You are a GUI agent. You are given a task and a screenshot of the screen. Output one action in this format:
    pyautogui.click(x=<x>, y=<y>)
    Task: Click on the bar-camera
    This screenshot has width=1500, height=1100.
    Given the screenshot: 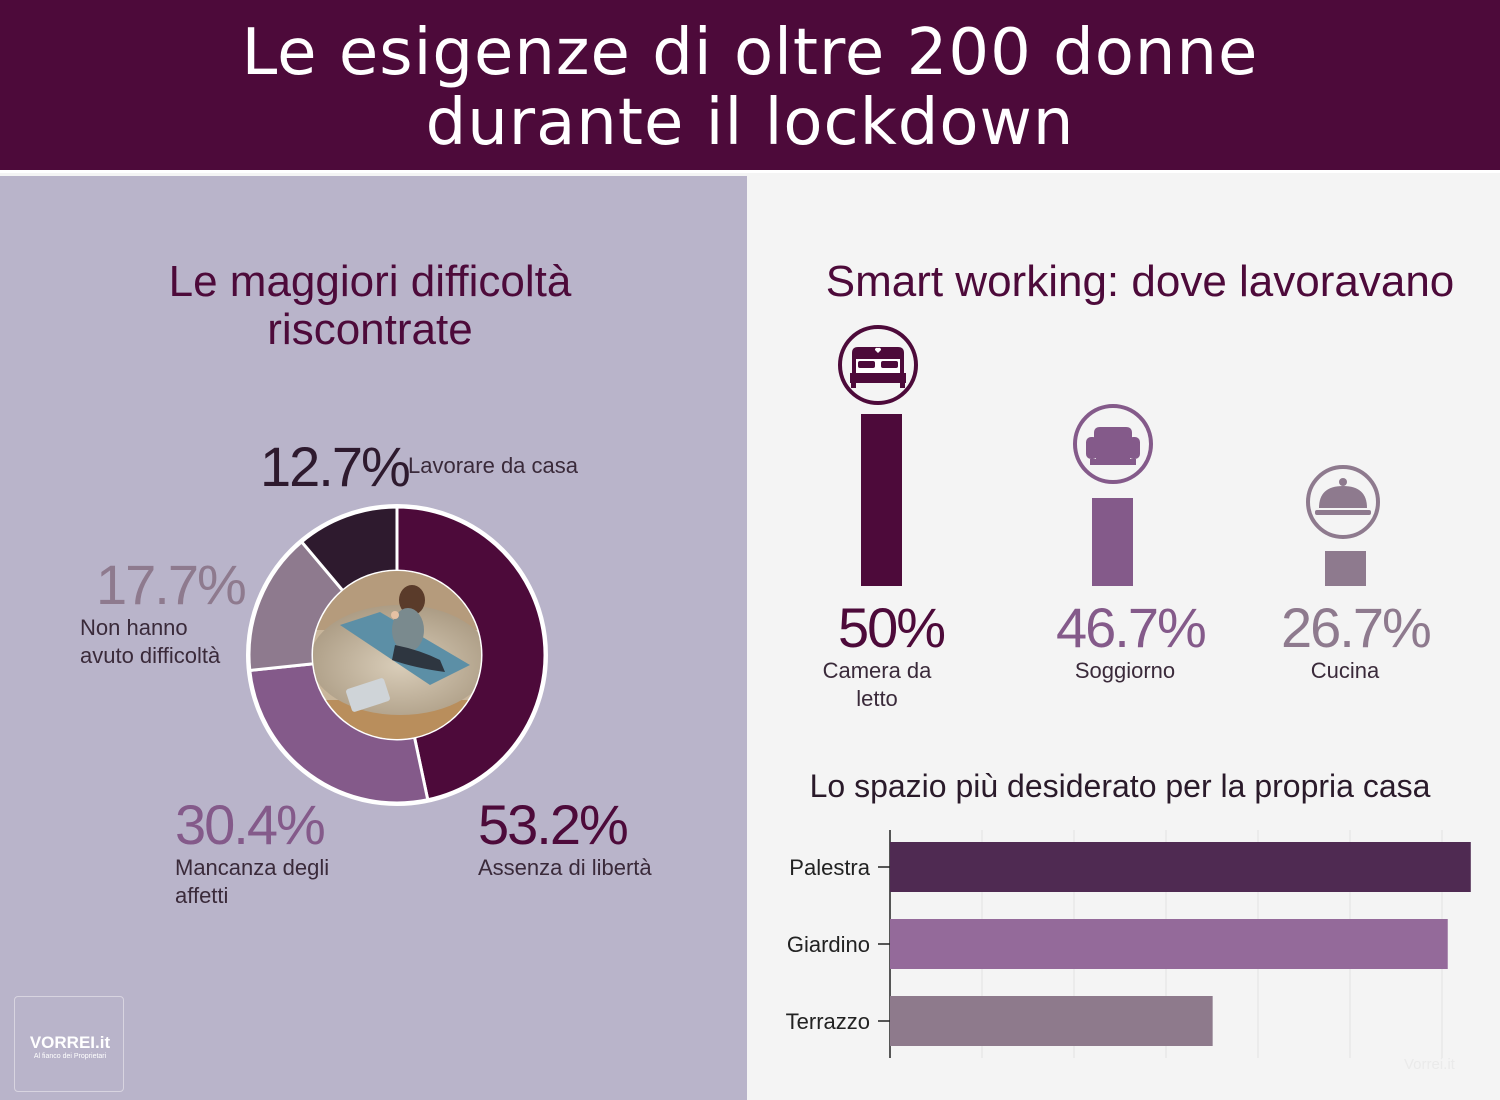 What is the action you would take?
    pyautogui.click(x=881, y=500)
    